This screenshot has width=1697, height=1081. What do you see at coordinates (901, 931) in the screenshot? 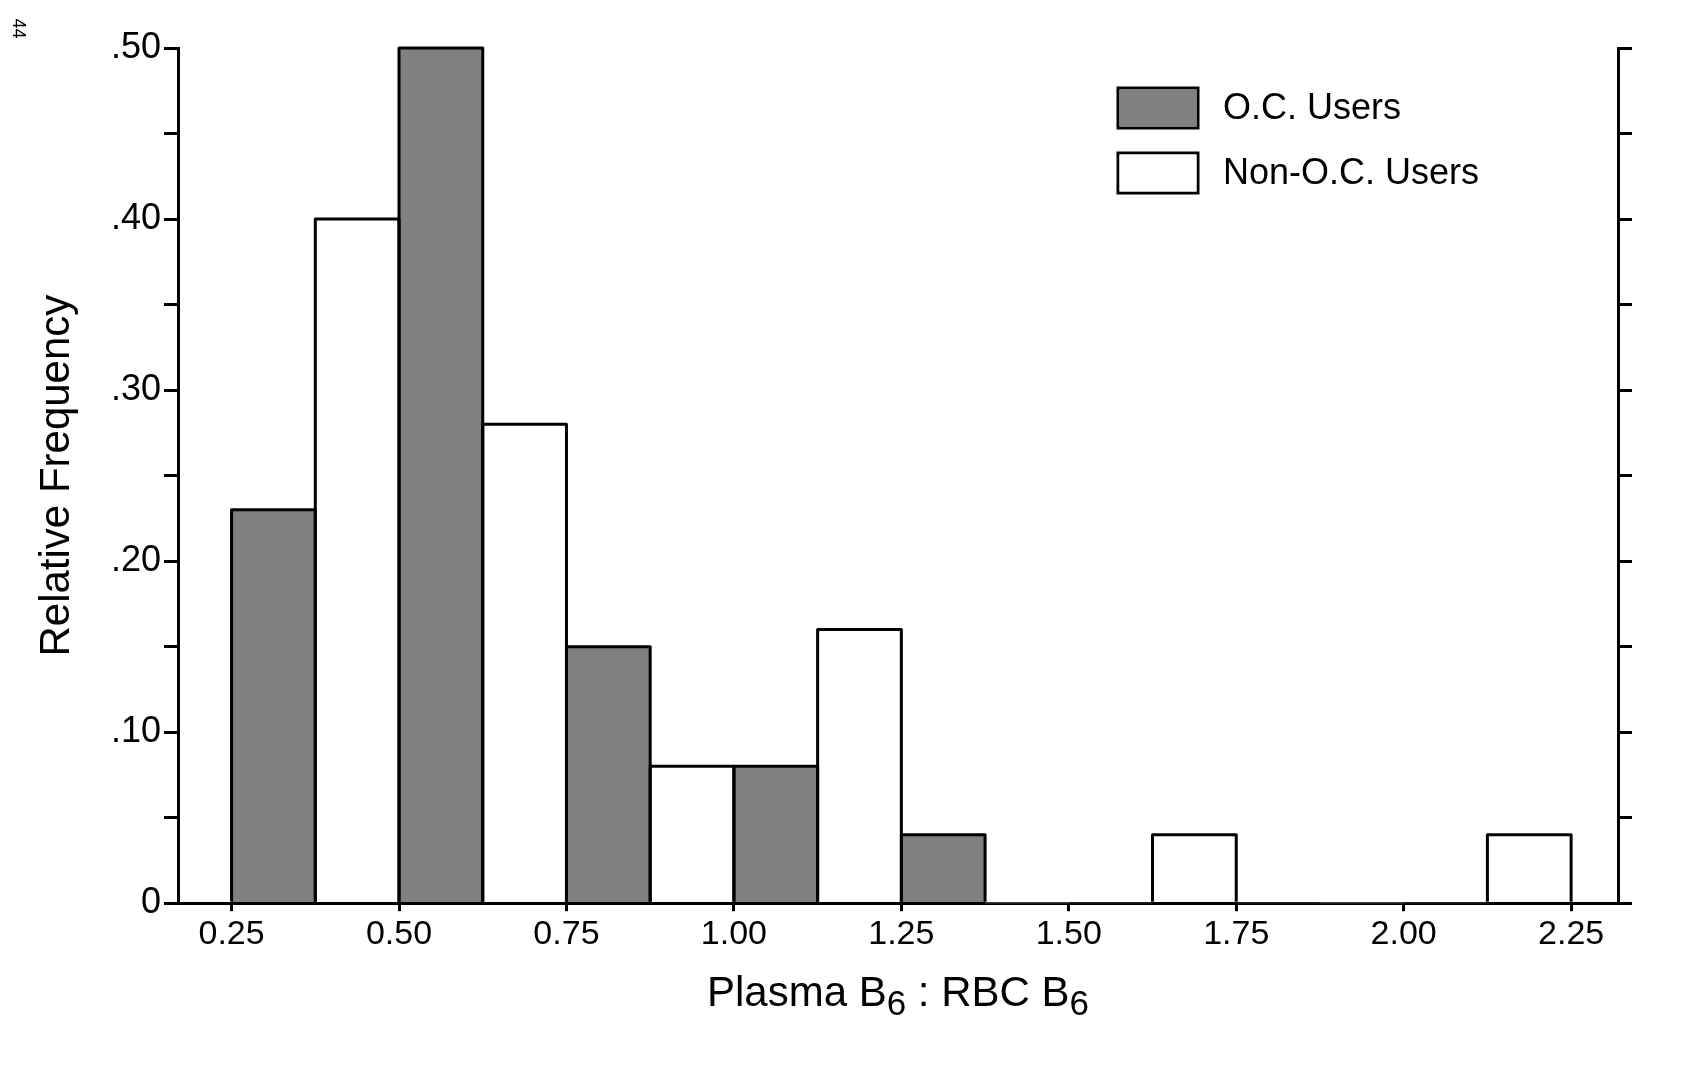
I see `x-tick-label: 1.25` at bounding box center [901, 931].